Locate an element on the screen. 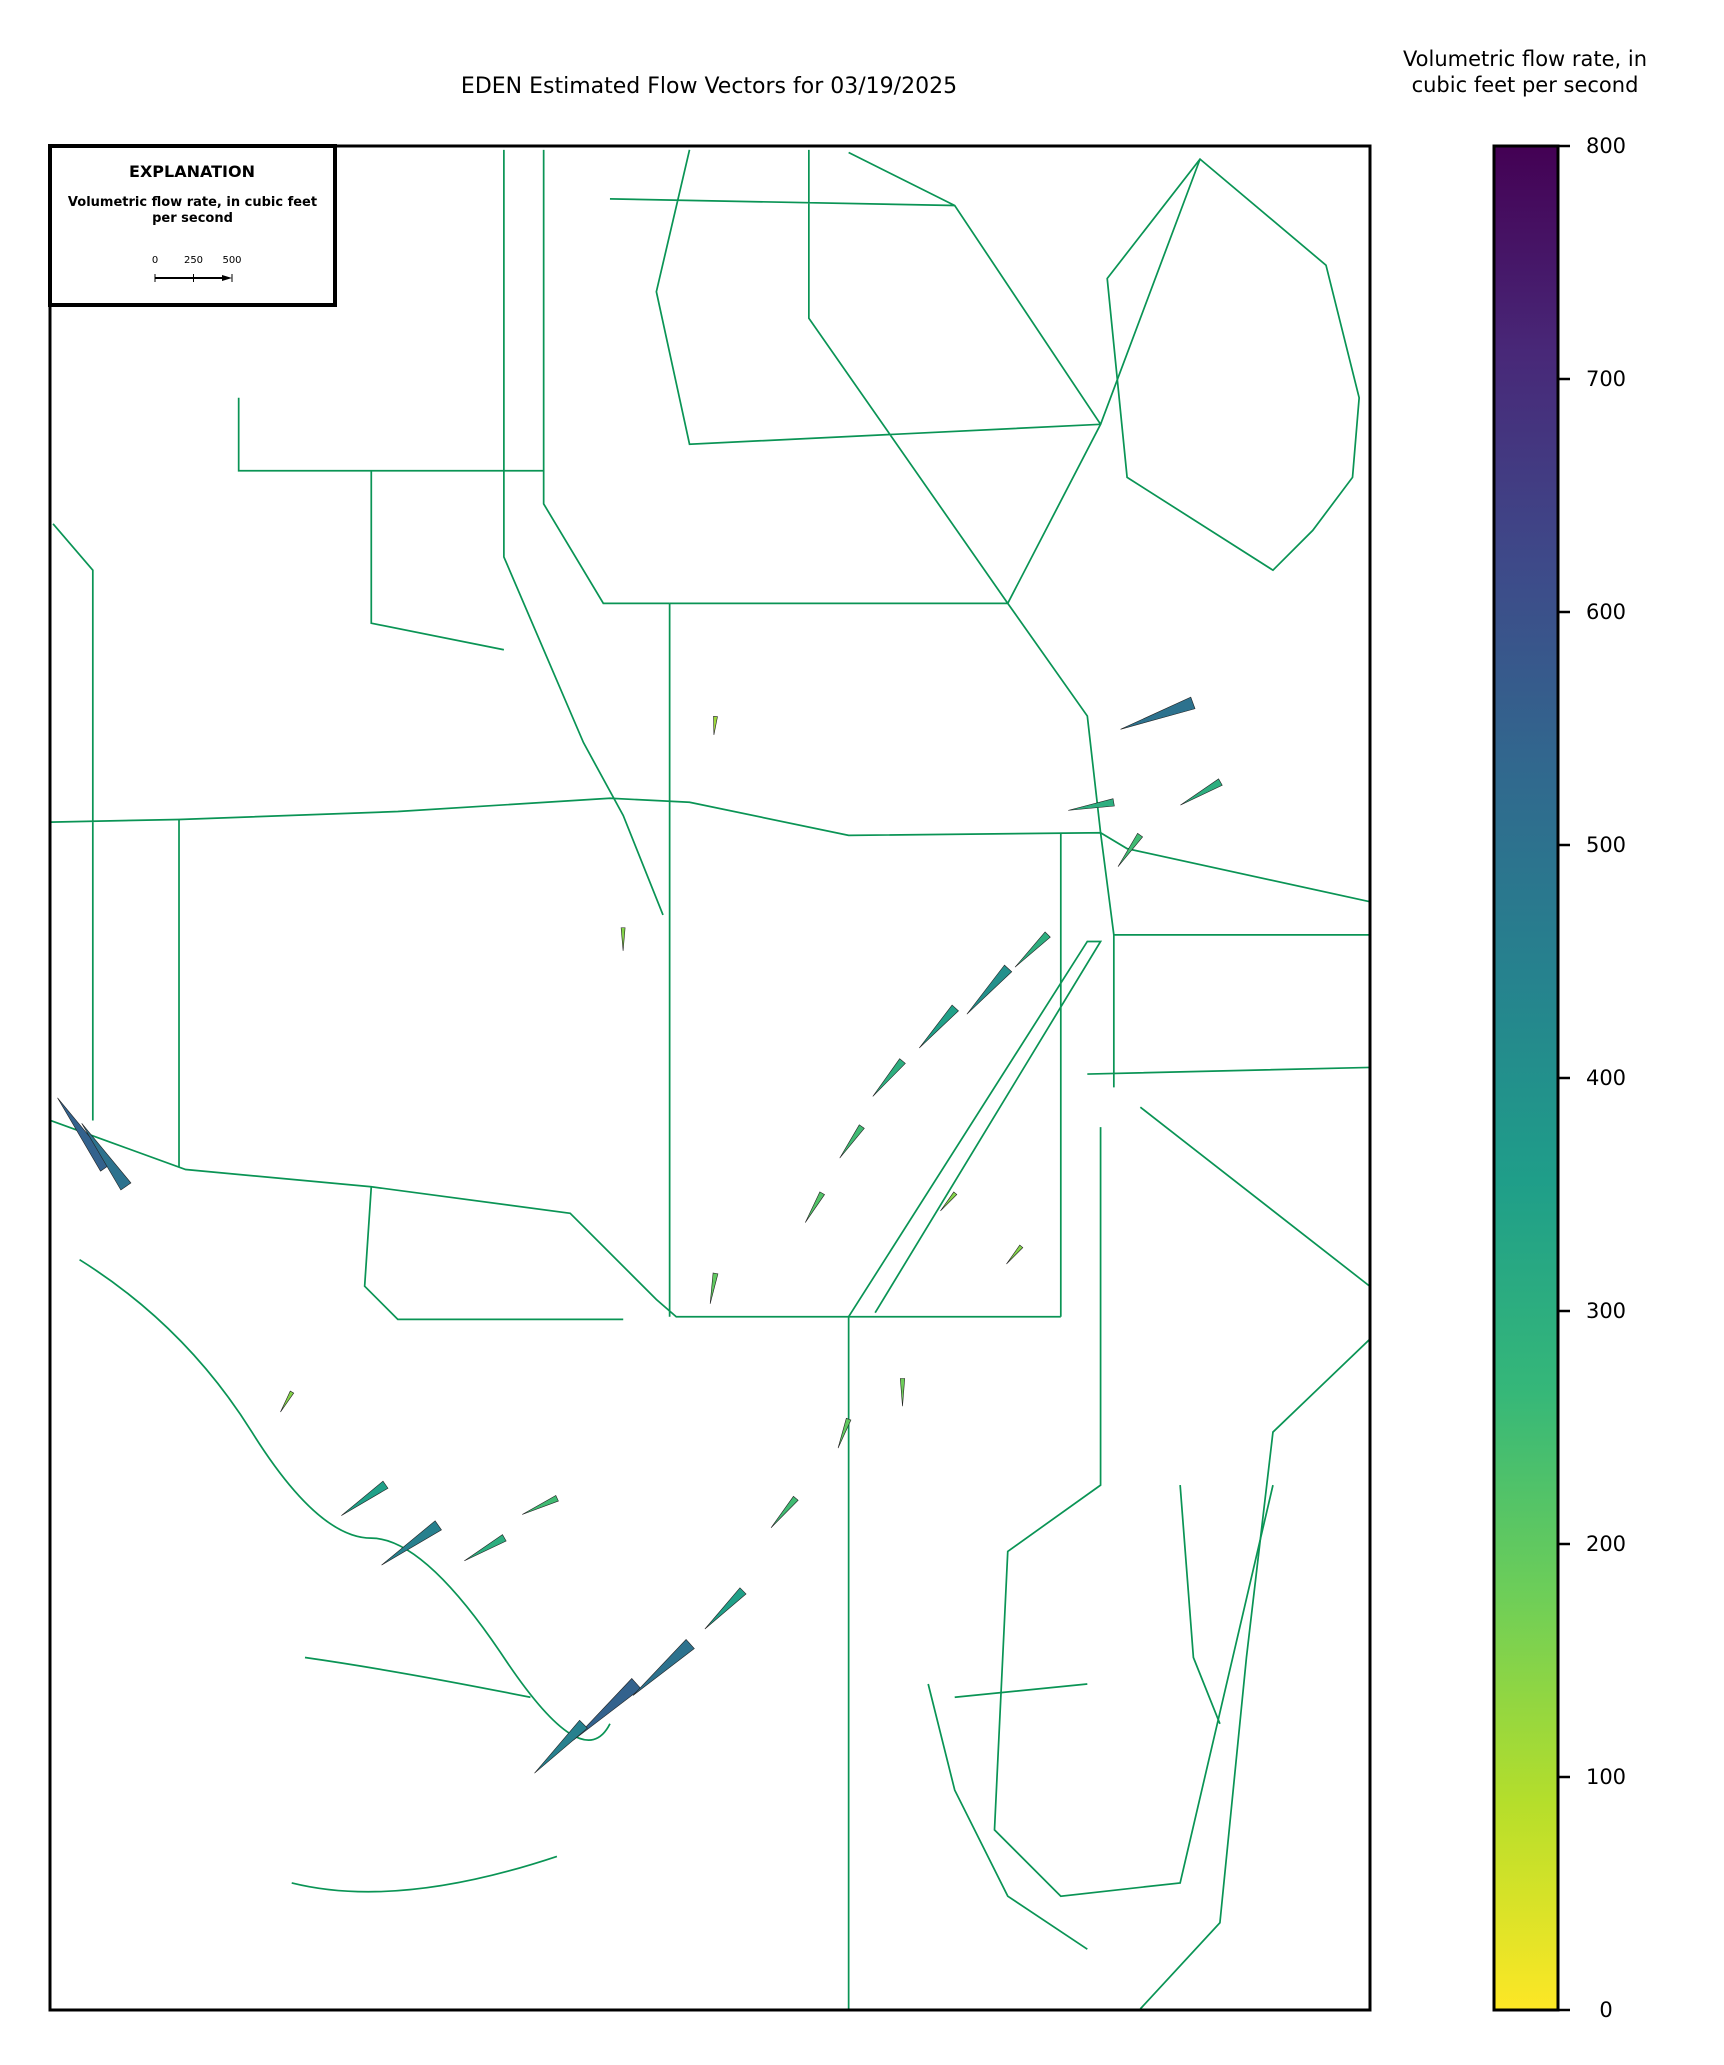 The width and height of the screenshot is (1724, 2065). legend-arrow-head is located at coordinates (227, 278).